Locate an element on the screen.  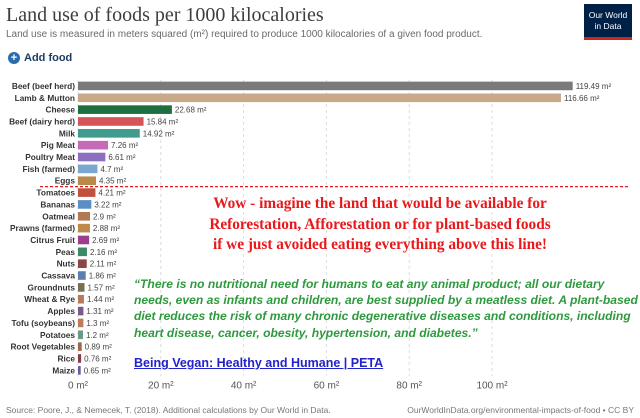
value-label: 3.22 m² is located at coordinates (107, 204).